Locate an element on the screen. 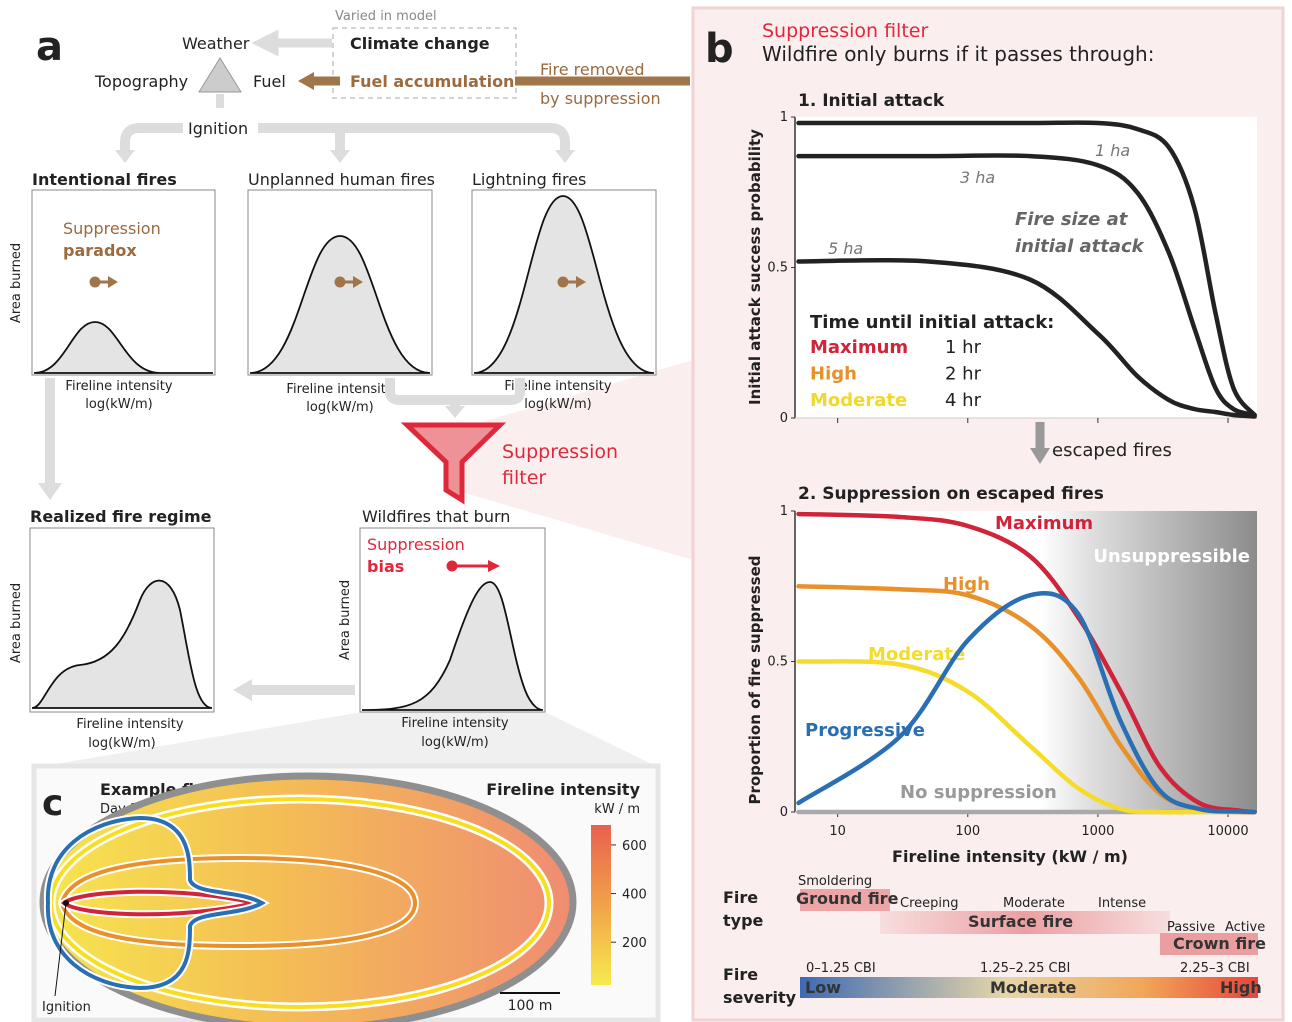  node: Topography is located at coordinates (141, 81).